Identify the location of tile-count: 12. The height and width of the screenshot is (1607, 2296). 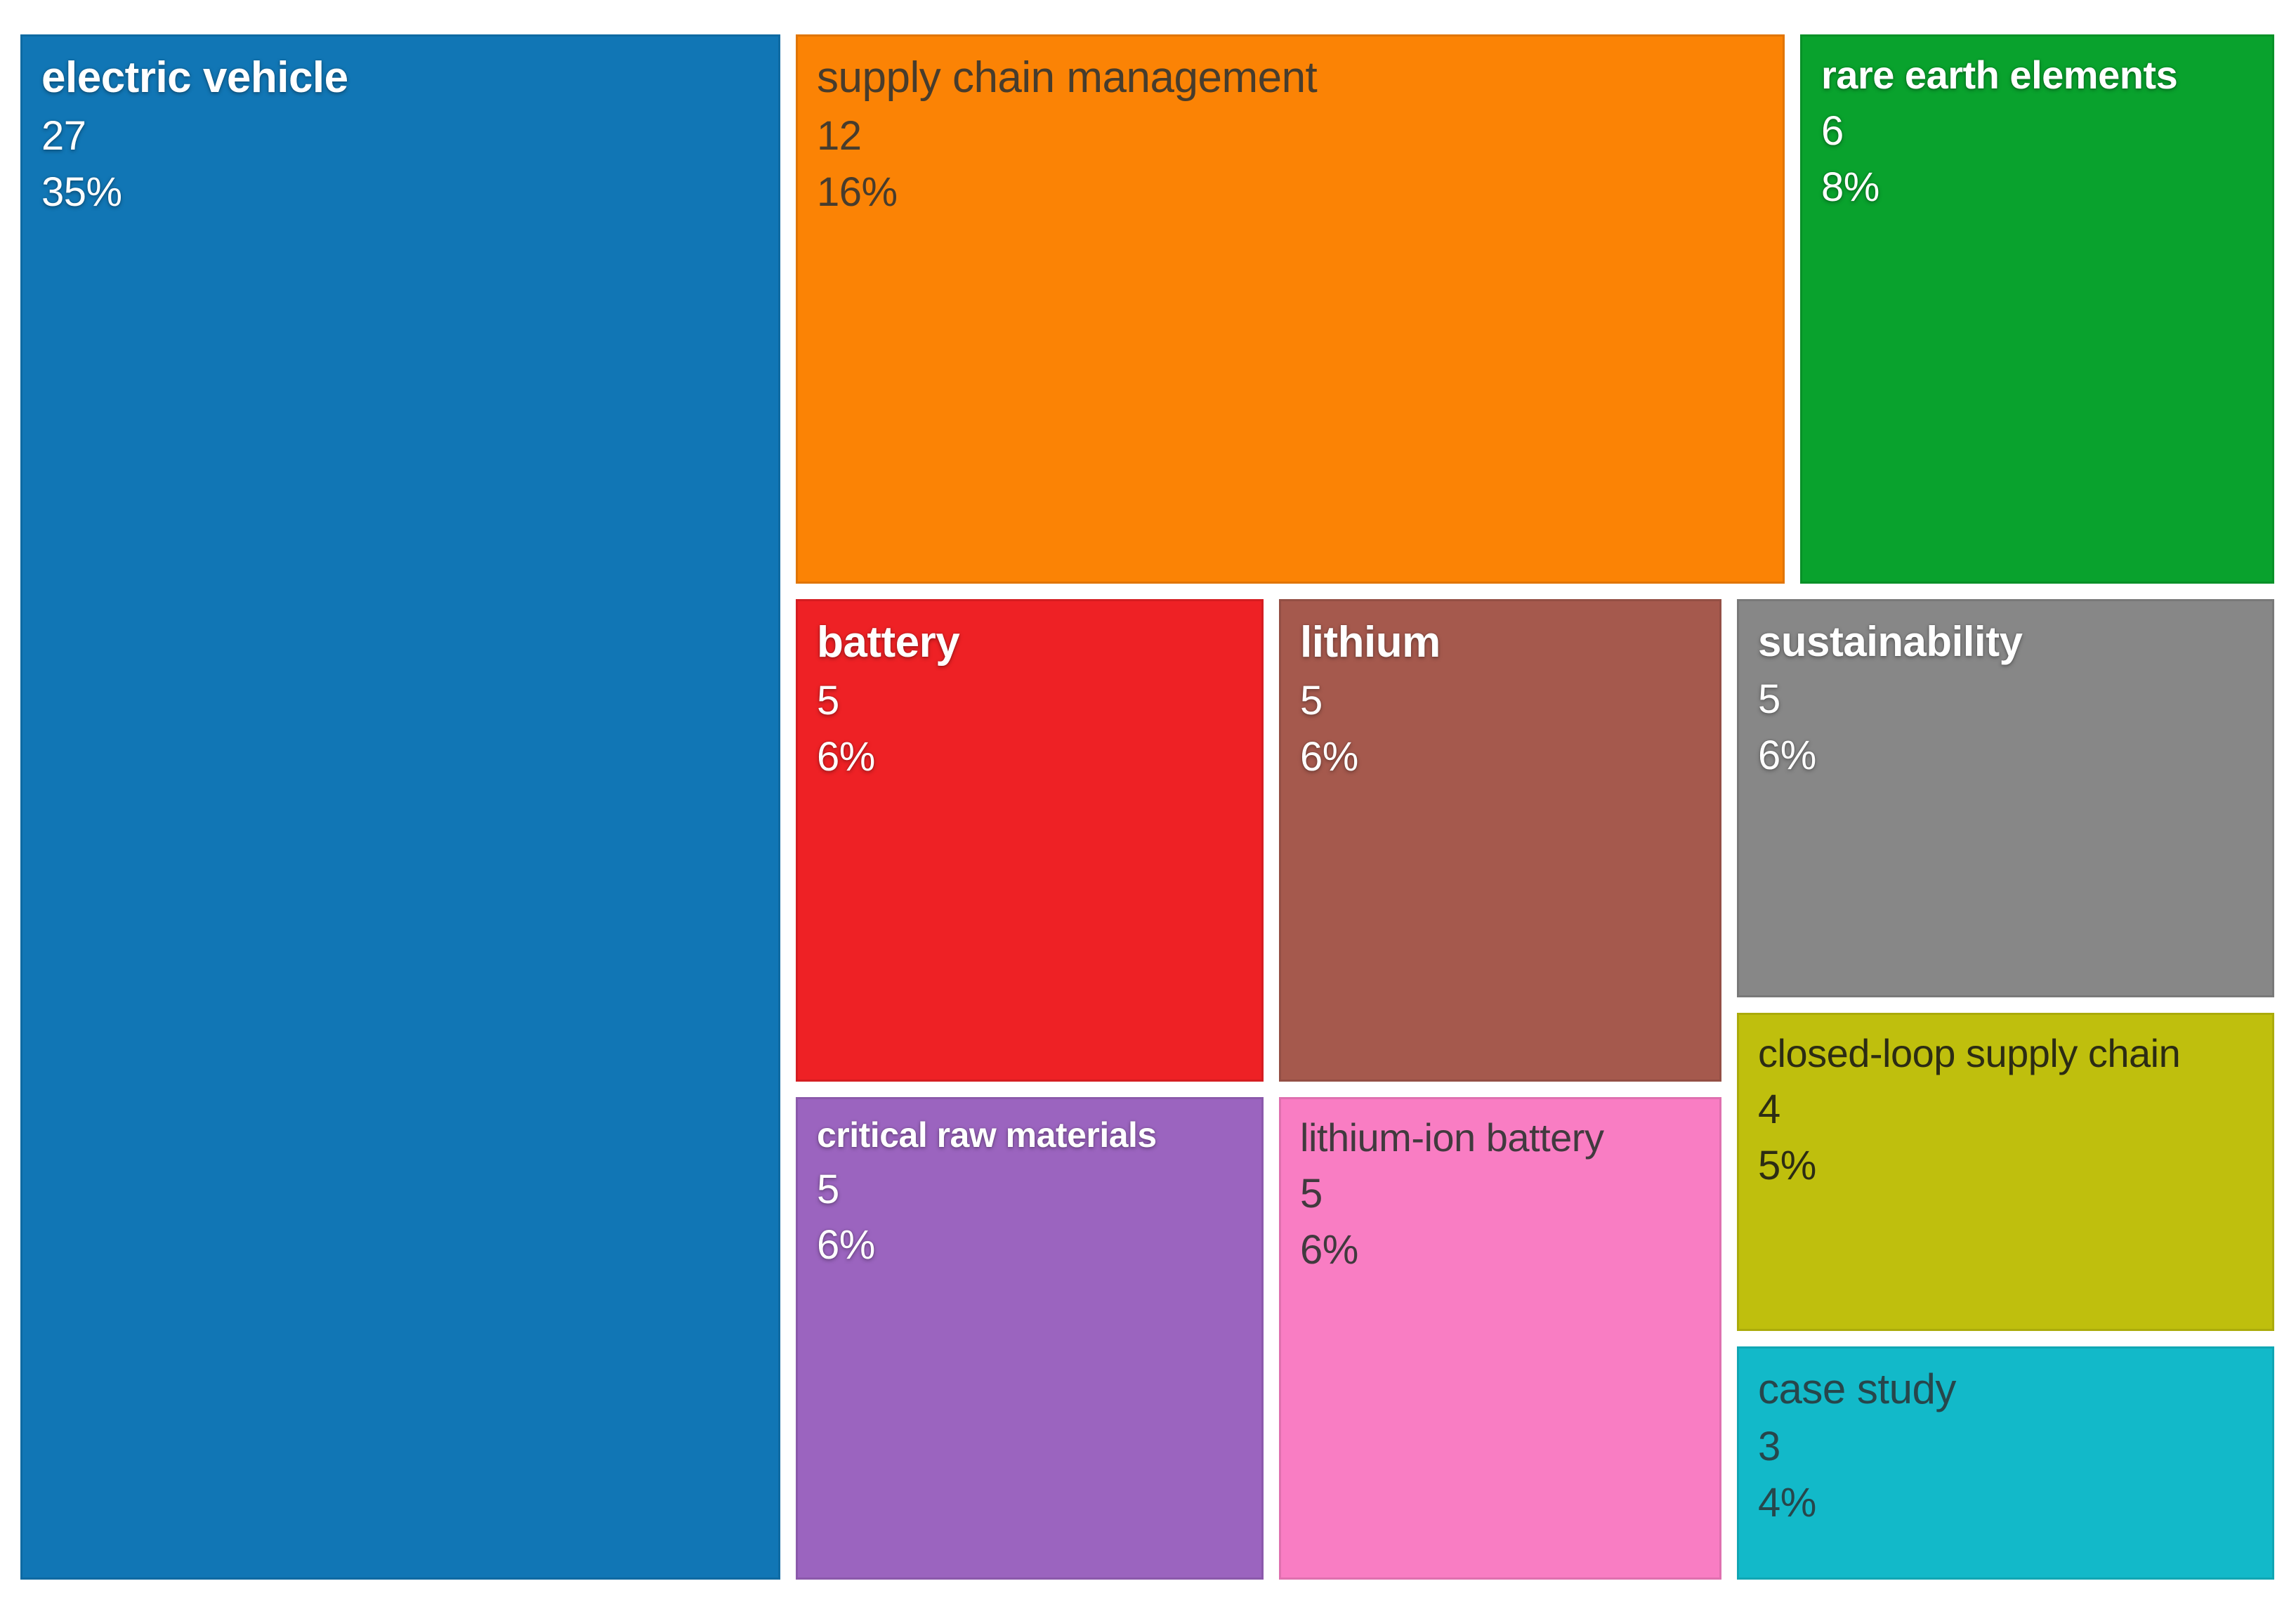
(839, 136).